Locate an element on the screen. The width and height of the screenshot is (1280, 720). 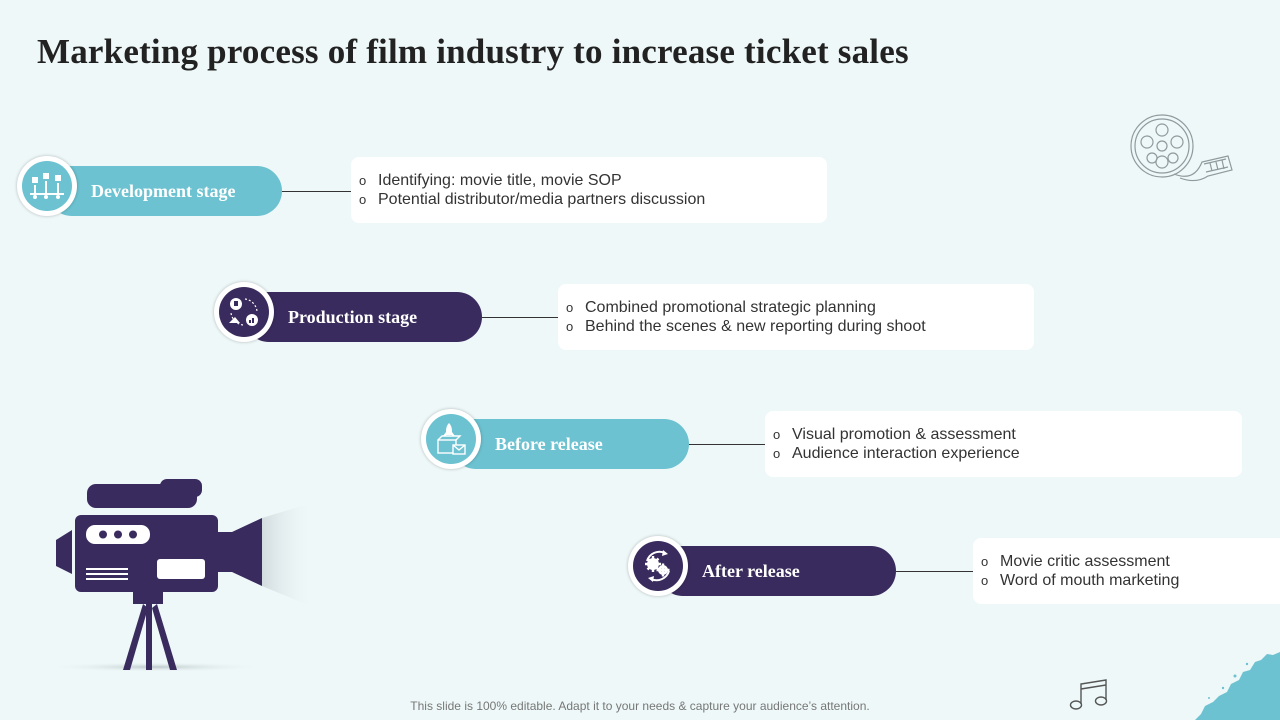
stage-label: Before release is located at coordinates (549, 443).